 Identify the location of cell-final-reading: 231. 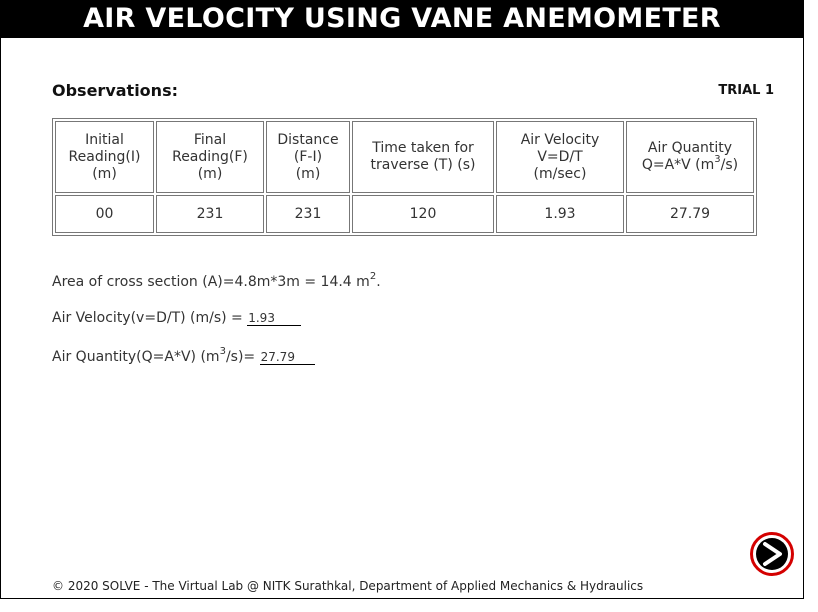
(210, 214).